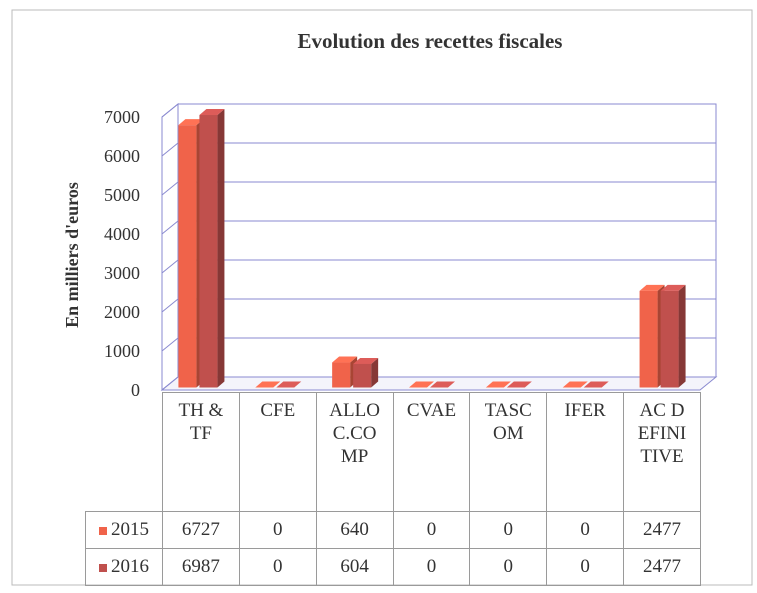 The height and width of the screenshot is (593, 757). Describe the element at coordinates (354, 530) in the screenshot. I see `table-value: 640` at that location.